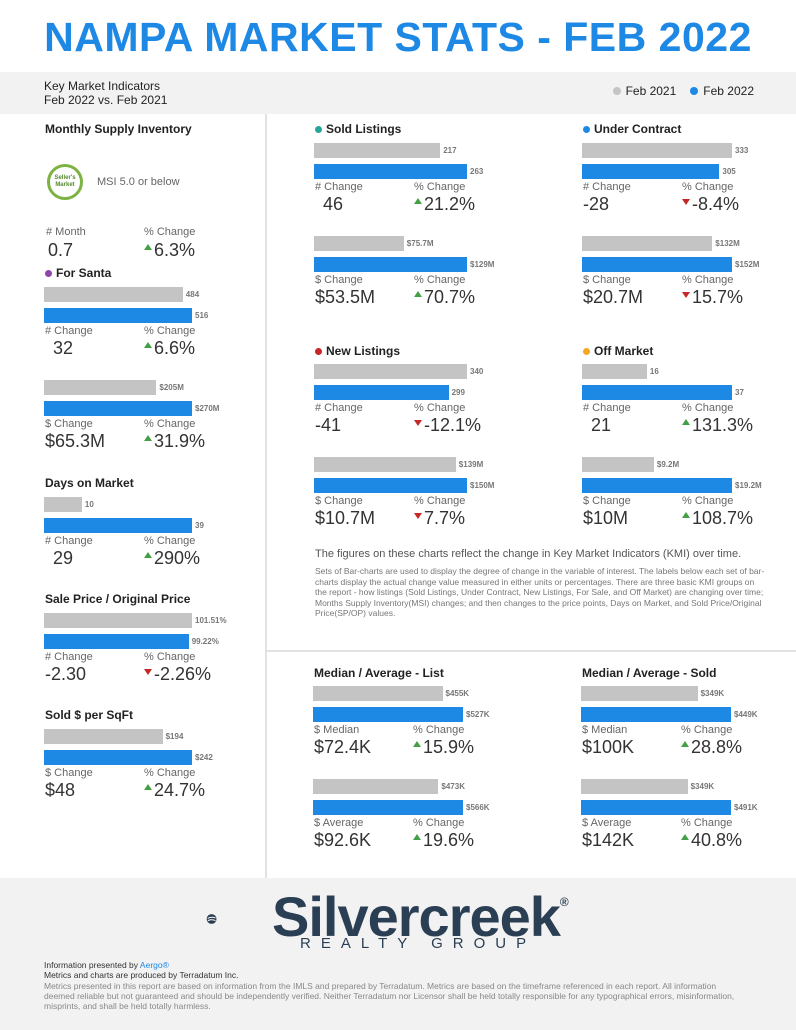 The height and width of the screenshot is (1030, 796). Describe the element at coordinates (443, 747) in the screenshot. I see `list-median-pct: 15.9%` at that location.